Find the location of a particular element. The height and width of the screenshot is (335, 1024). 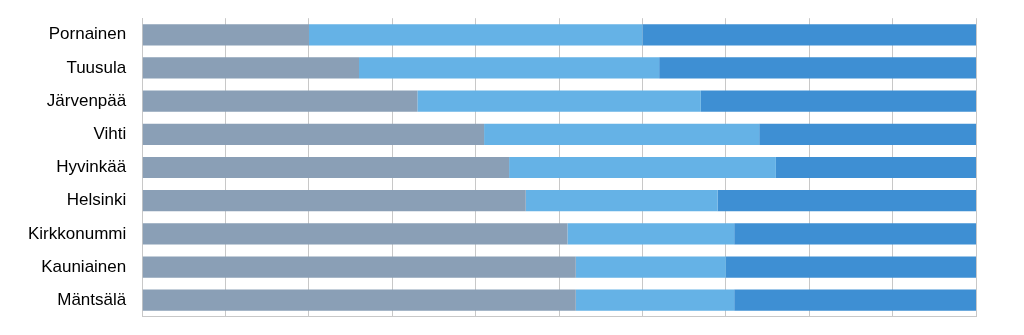

y-tick-label: Kirkkonummi is located at coordinates (77, 233).